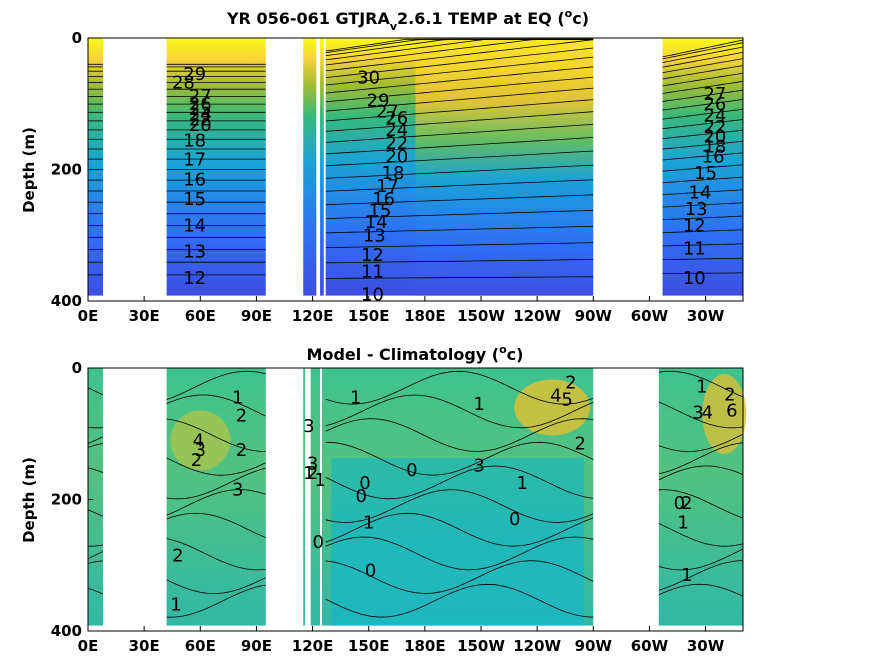  I want to click on x-tick-label: 90W, so click(594, 646).